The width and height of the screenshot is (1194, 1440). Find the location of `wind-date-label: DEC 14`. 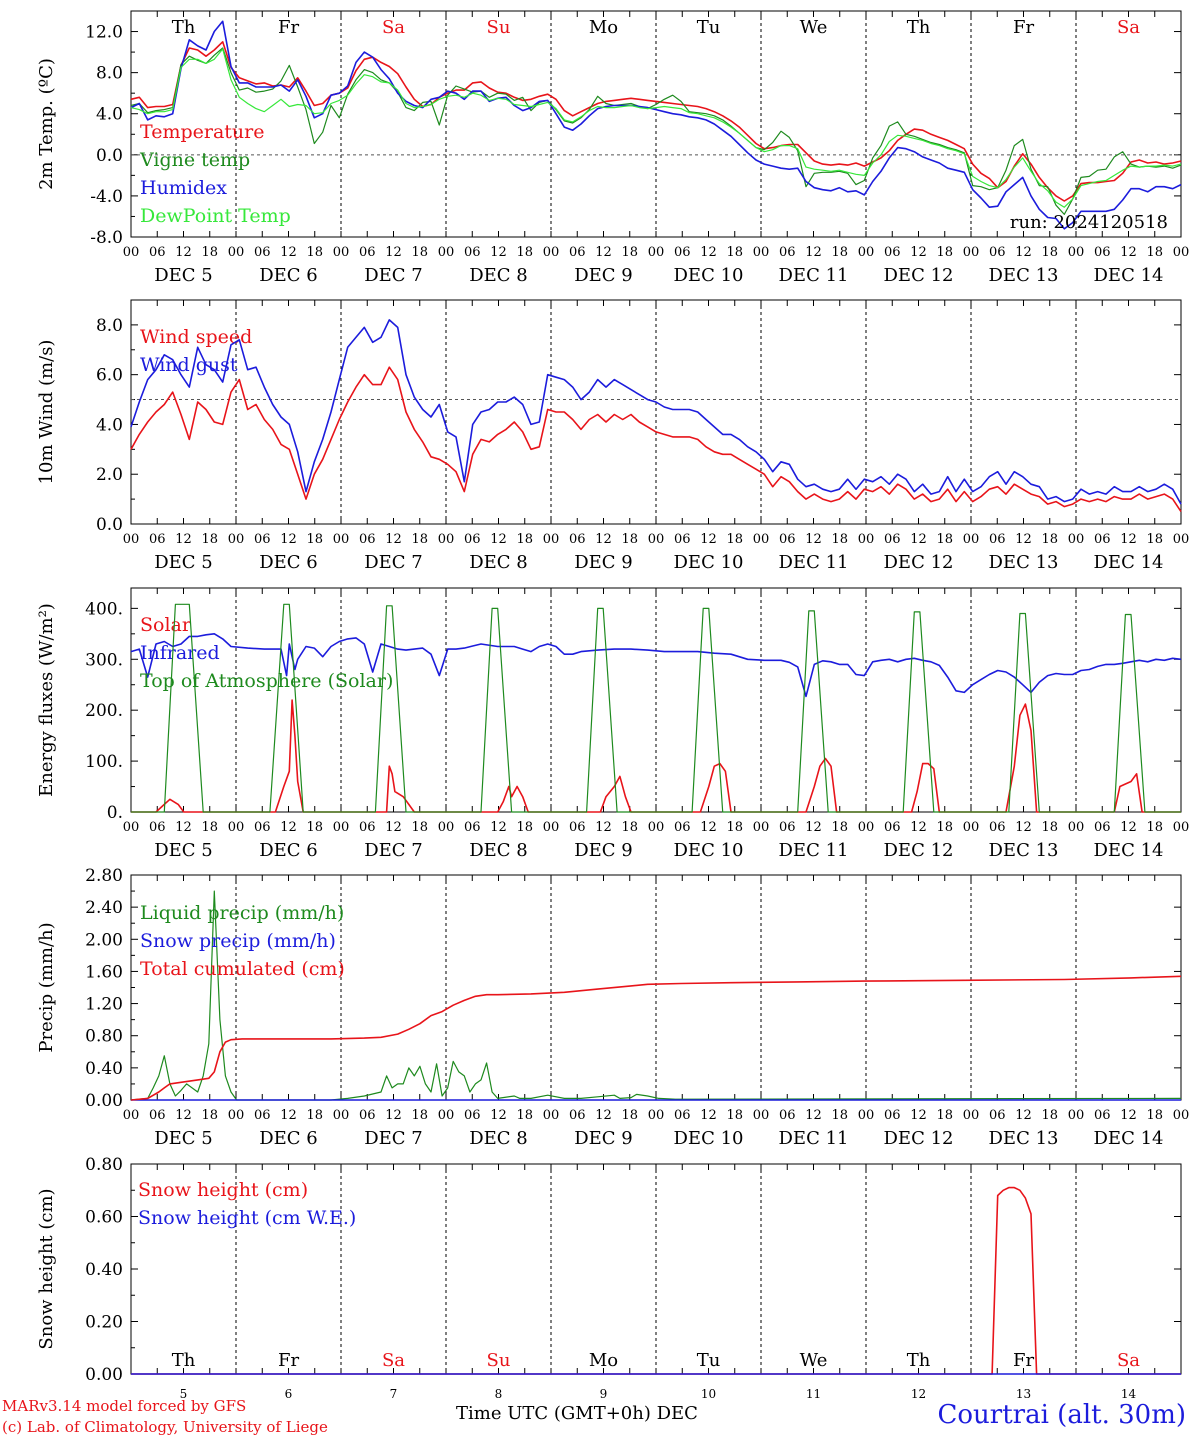

wind-date-label: DEC 14 is located at coordinates (1129, 562).